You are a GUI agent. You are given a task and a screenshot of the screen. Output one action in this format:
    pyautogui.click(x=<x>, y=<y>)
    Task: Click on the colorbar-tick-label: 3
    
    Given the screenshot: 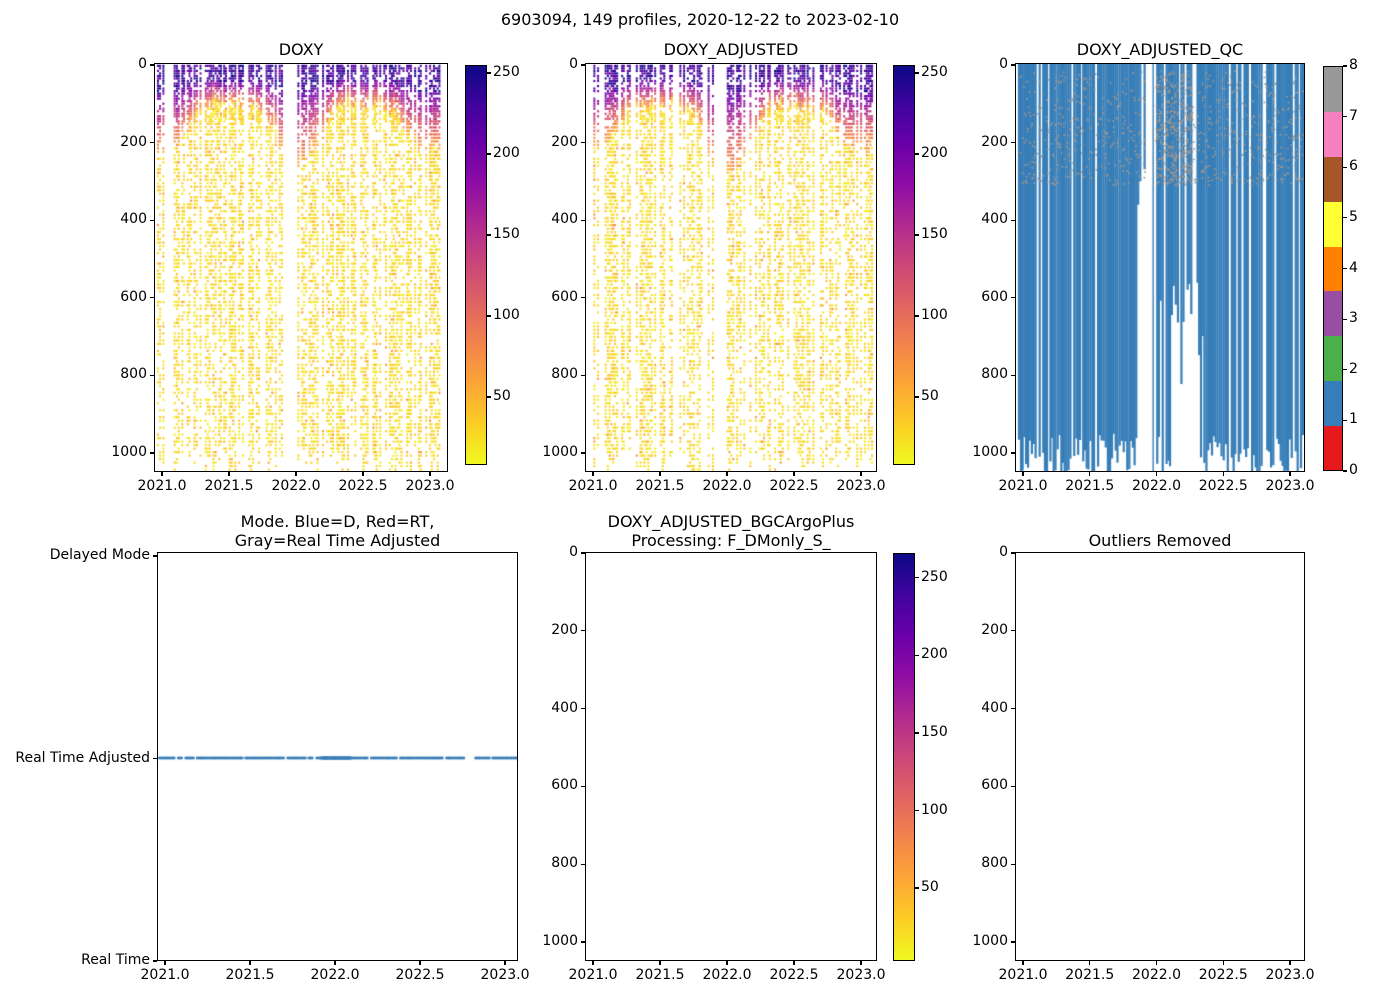 What is the action you would take?
    pyautogui.click(x=1353, y=318)
    